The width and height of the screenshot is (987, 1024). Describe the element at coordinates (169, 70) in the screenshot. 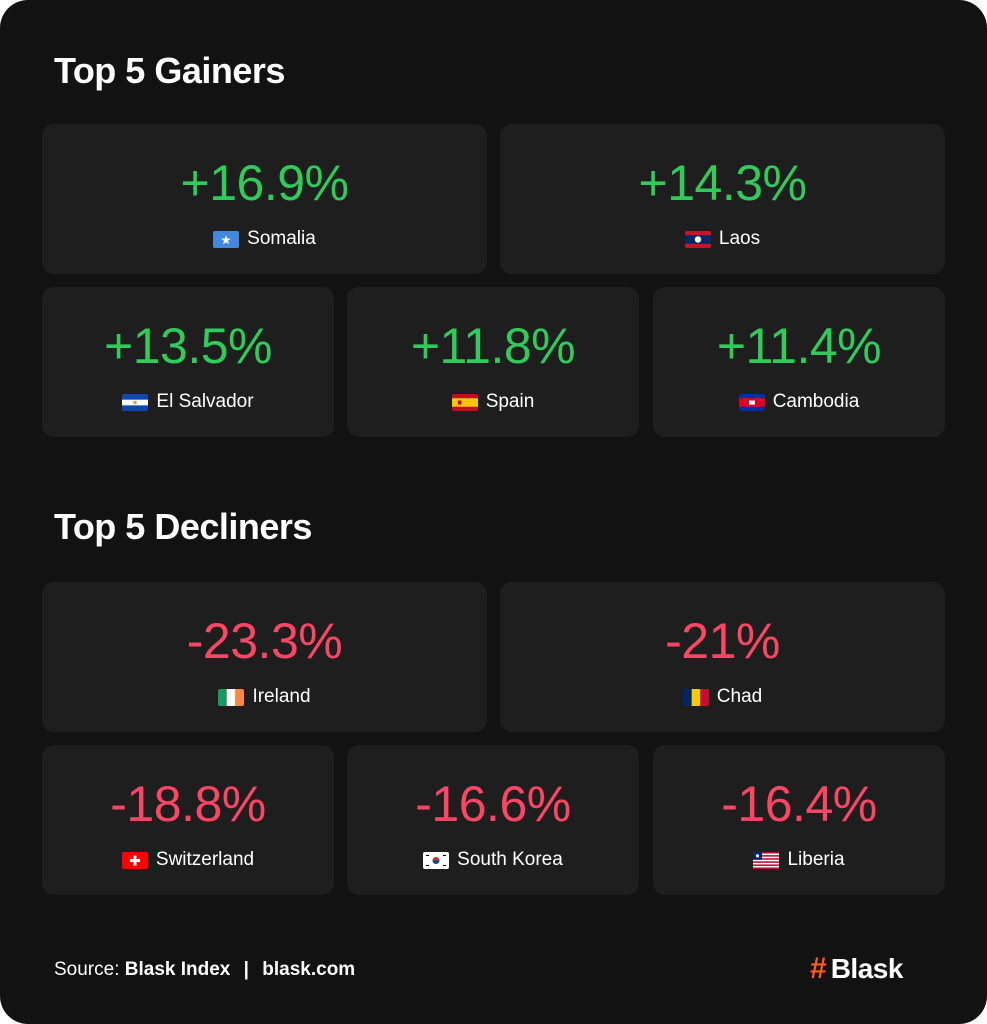

I see `gainers-title: Top 5 Gainers` at that location.